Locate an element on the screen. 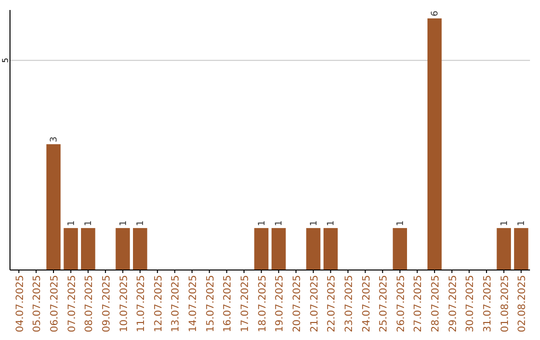  x-tick-label: 27.07.2025 is located at coordinates (418, 303).